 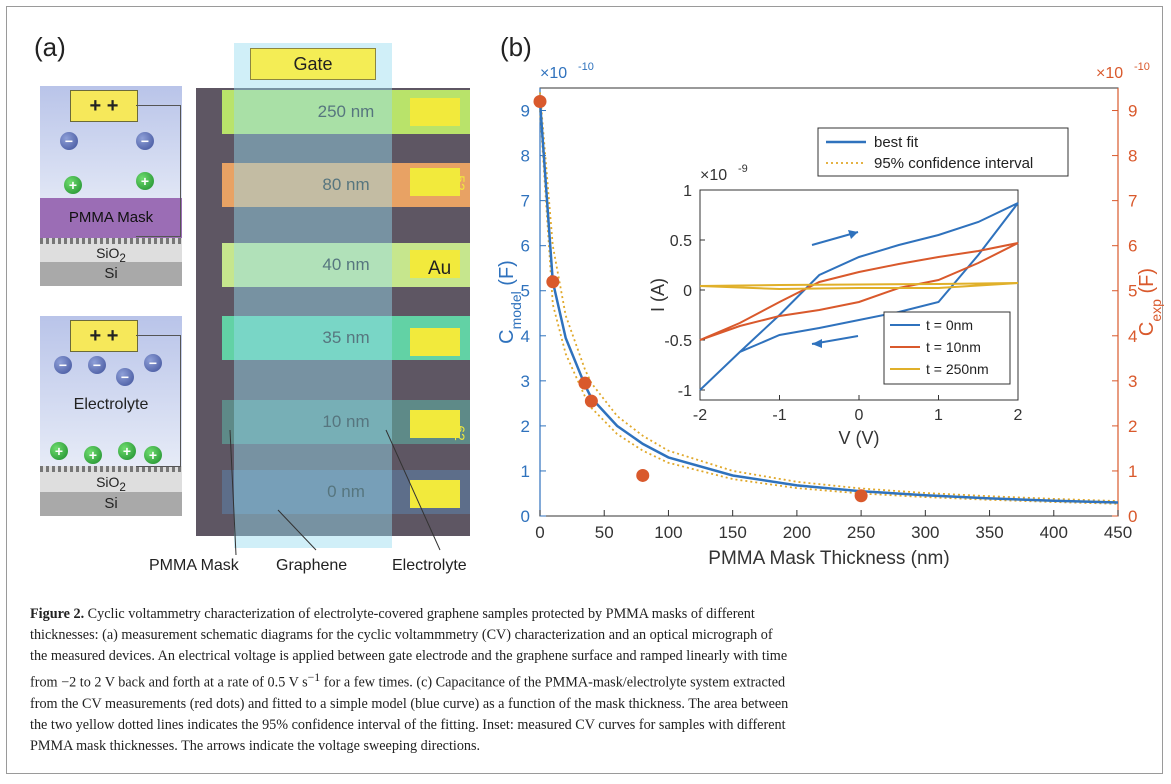 What do you see at coordinates (346, 337) in the screenshot?
I see `thickness-label: 35 nm` at bounding box center [346, 337].